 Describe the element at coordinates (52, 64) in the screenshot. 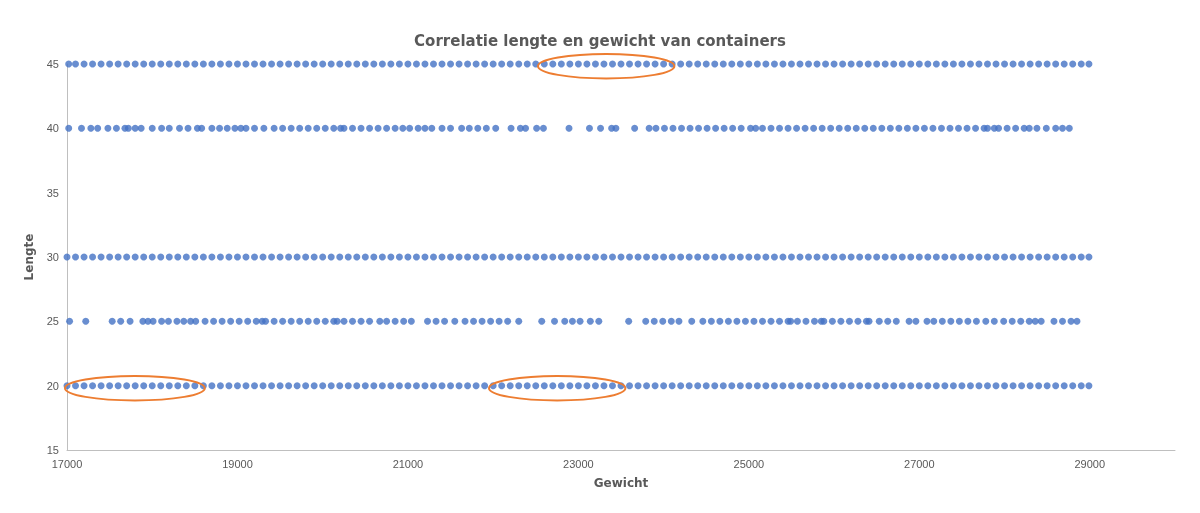

I see `y-tick-label: 45` at that location.